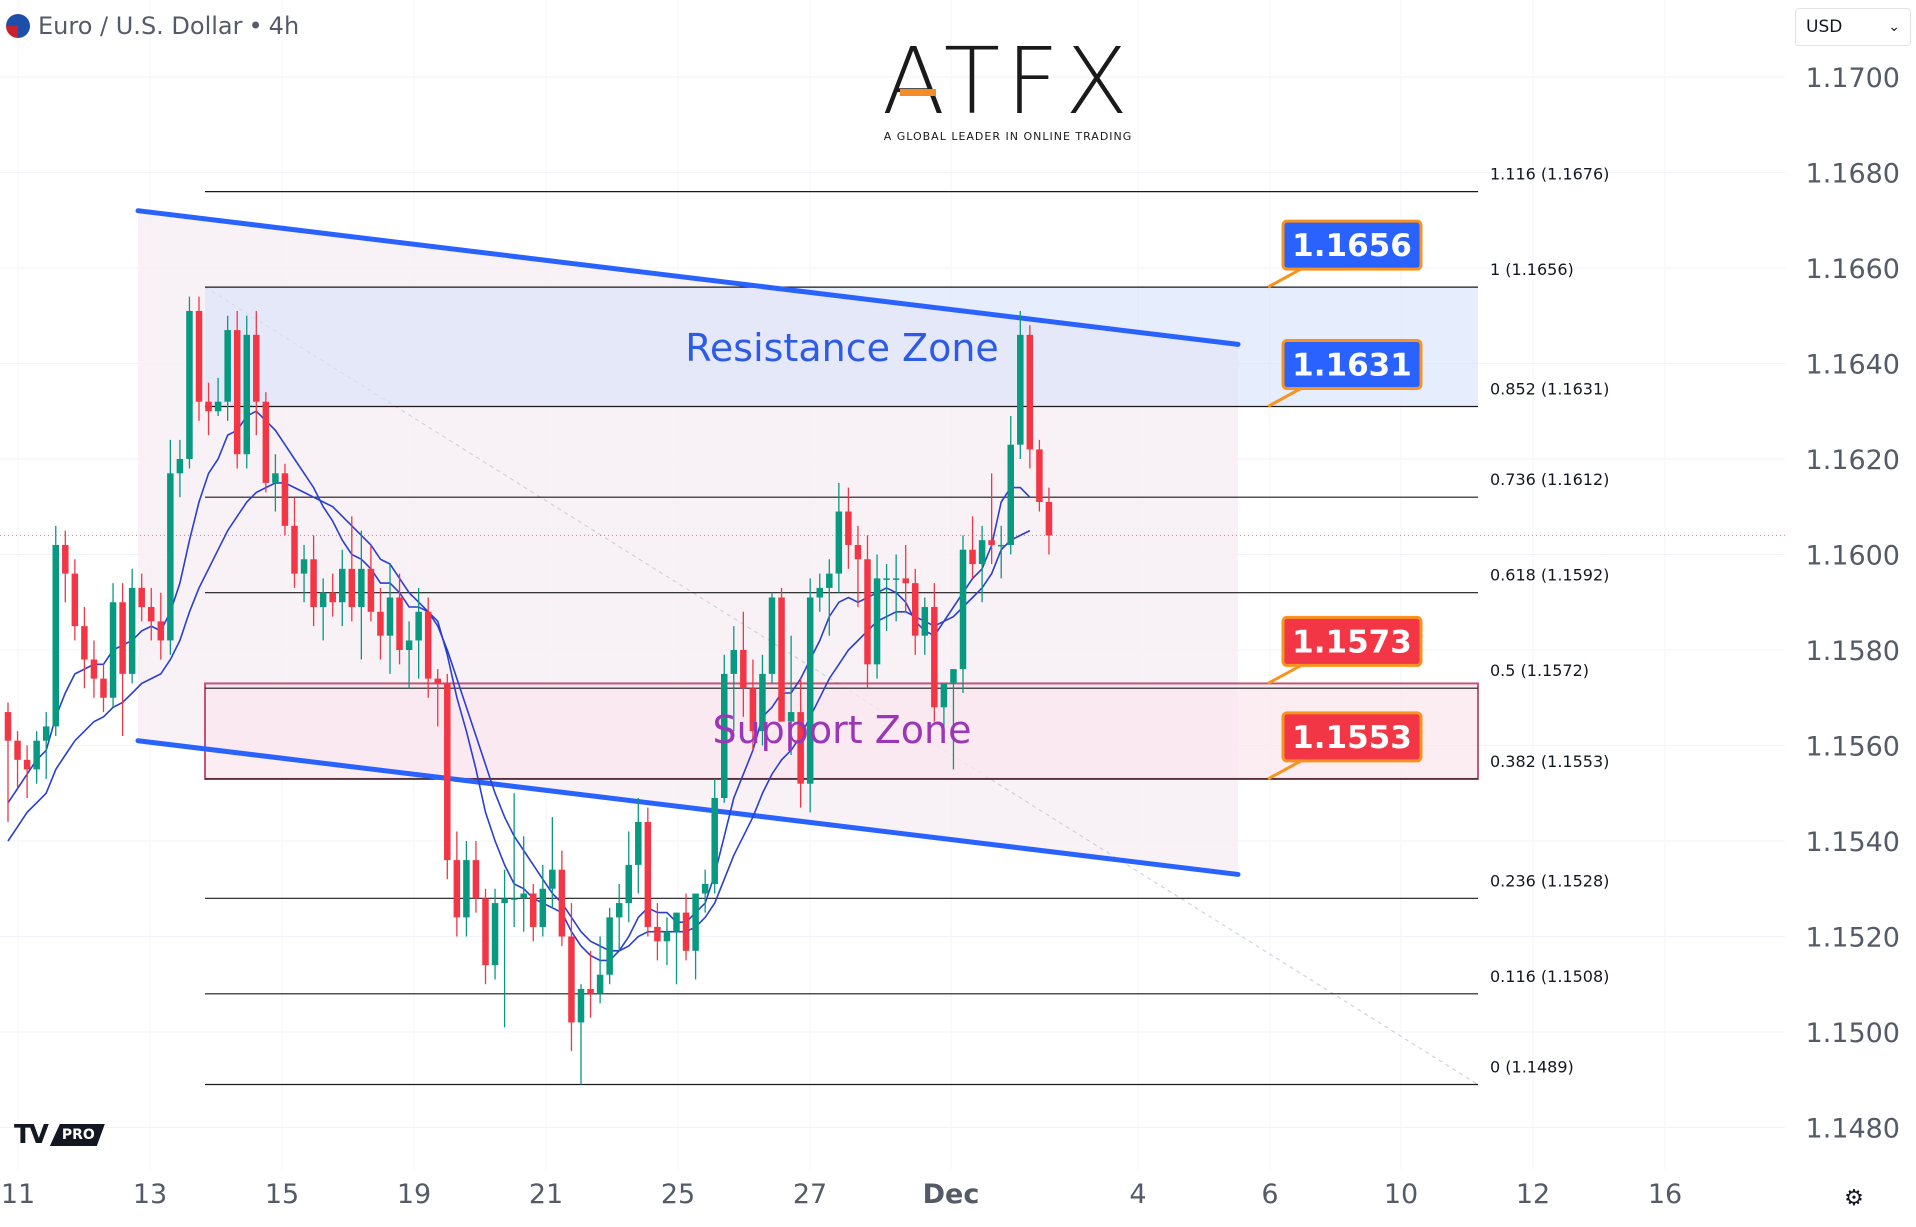 This screenshot has height=1227, width=1916. What do you see at coordinates (1345, 650) in the screenshot?
I see `price-callout: 1.1573` at bounding box center [1345, 650].